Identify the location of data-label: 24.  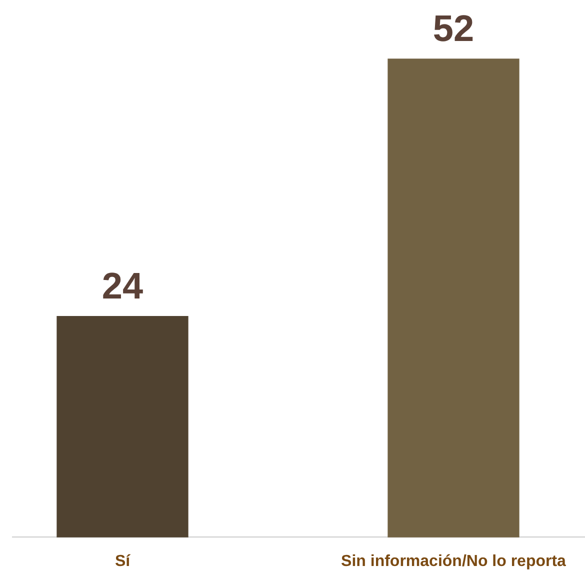
(123, 285).